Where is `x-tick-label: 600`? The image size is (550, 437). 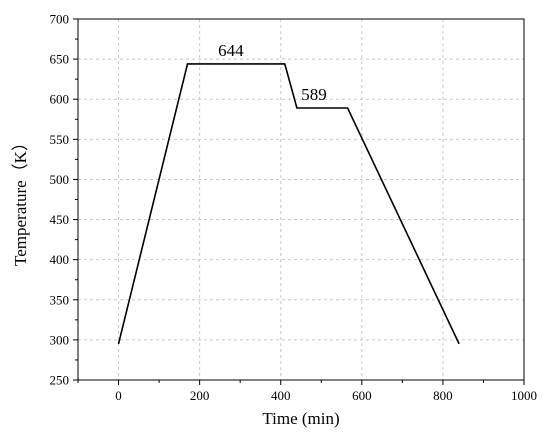
x-tick-label: 600 is located at coordinates (362, 395).